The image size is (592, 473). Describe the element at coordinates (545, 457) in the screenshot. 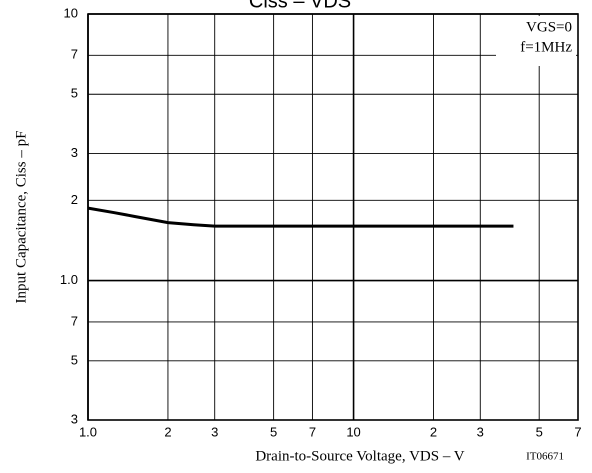

I see `figure-id: IT06671` at that location.